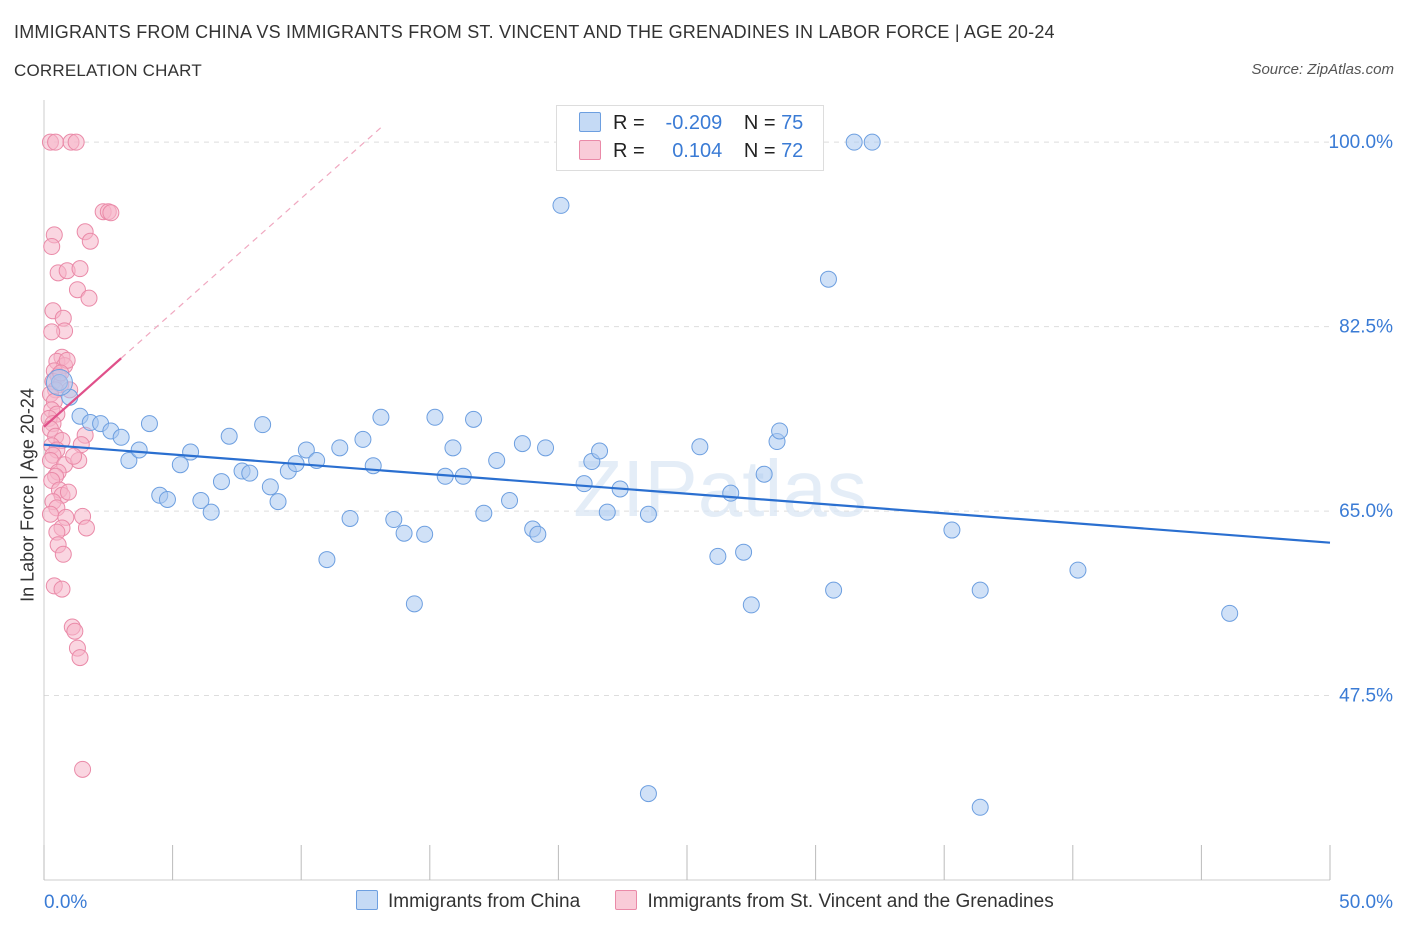 The image size is (1406, 930). What do you see at coordinates (59, 382) in the screenshot?
I see `data-point-china-large` at bounding box center [59, 382].